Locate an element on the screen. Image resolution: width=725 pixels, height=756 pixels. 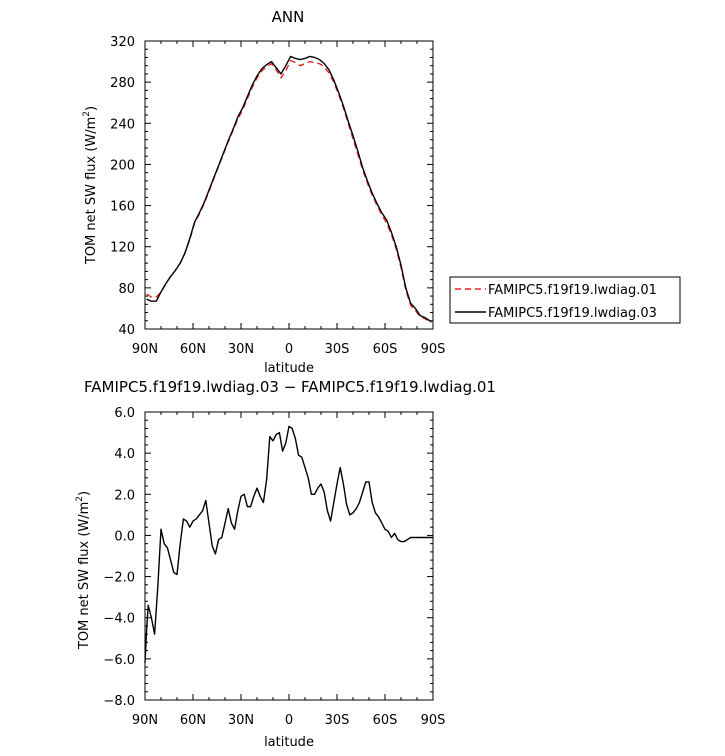
top-series-layer is located at coordinates (289, 189).